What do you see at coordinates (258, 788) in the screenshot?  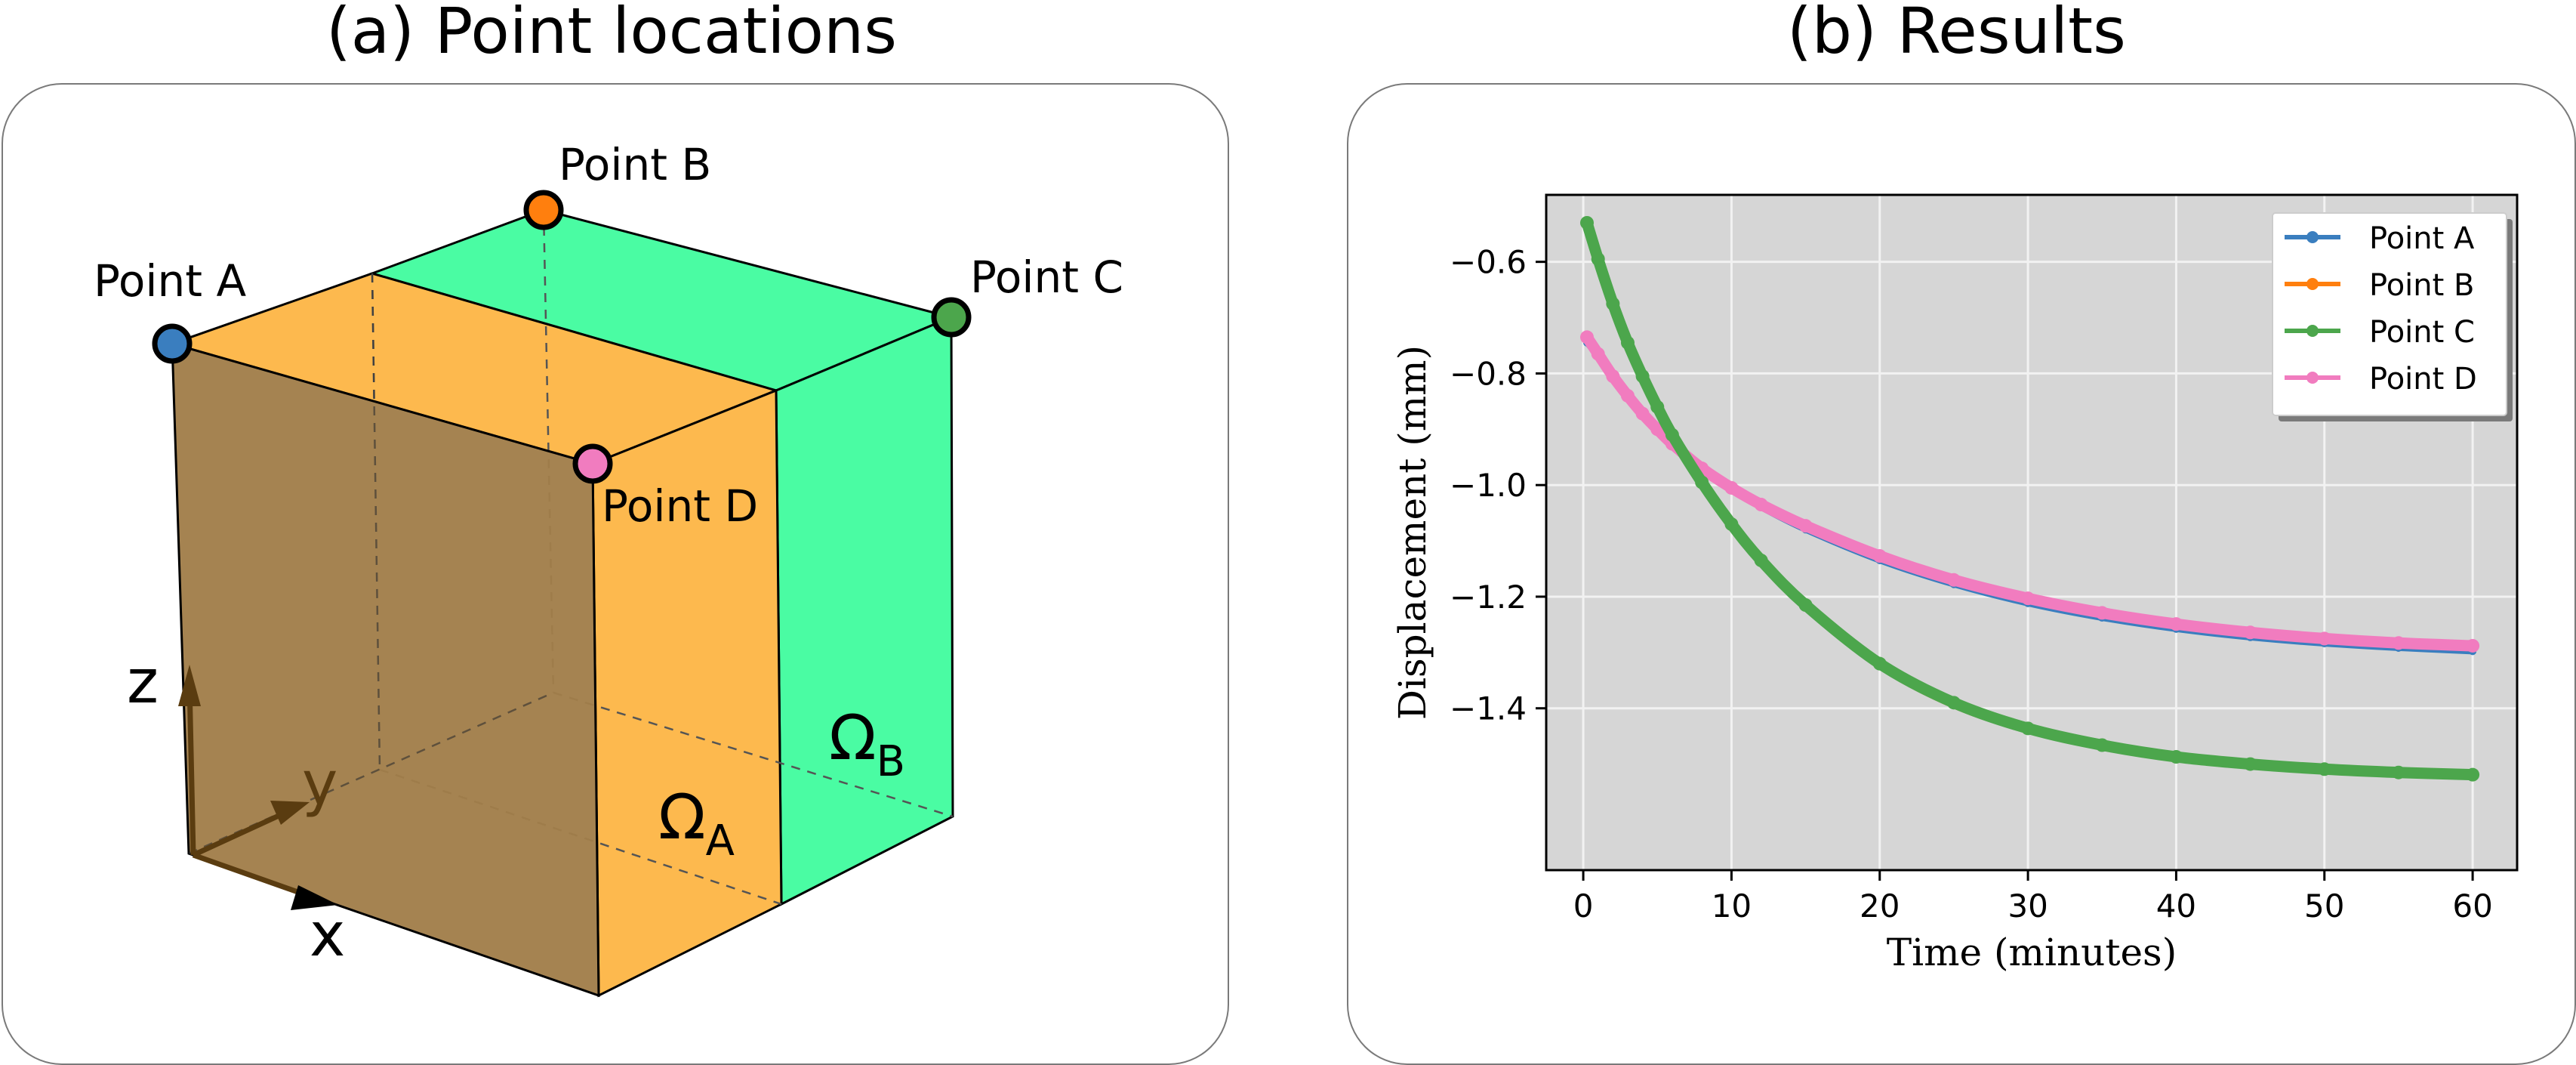 I see `axes-triad` at bounding box center [258, 788].